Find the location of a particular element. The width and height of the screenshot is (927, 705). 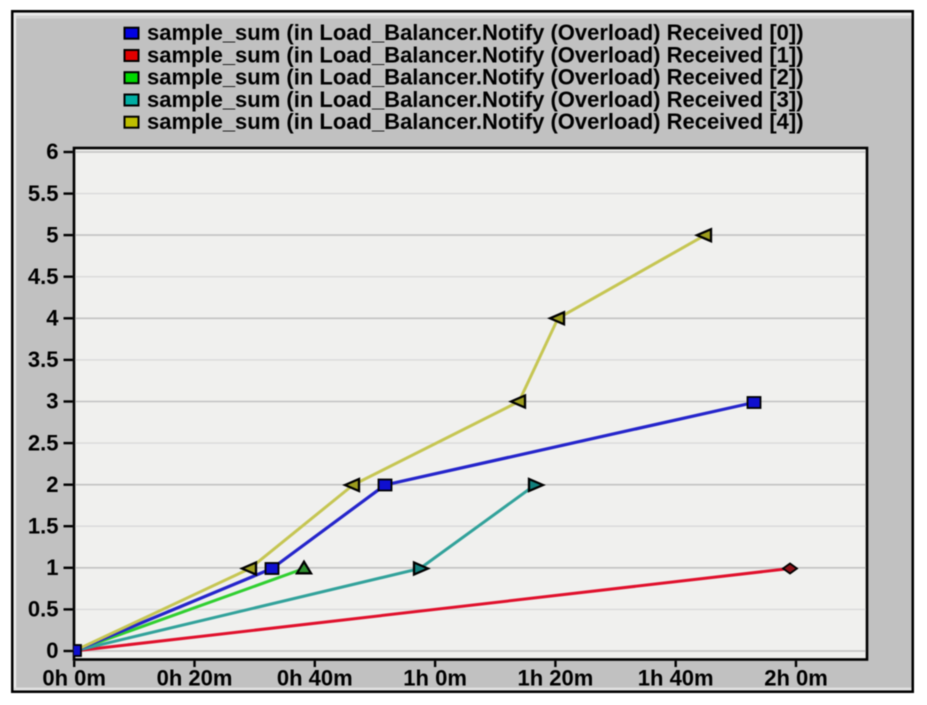

svg-text: 4 is located at coordinates (52, 318).